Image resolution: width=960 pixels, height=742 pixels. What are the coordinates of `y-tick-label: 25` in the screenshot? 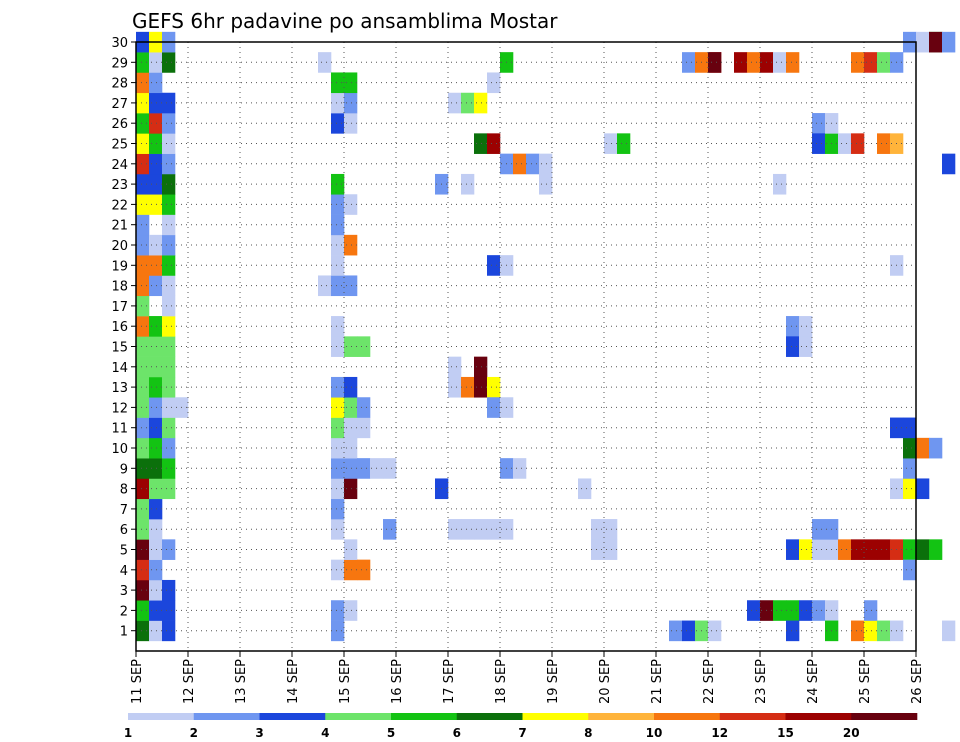 It's located at (119, 145).